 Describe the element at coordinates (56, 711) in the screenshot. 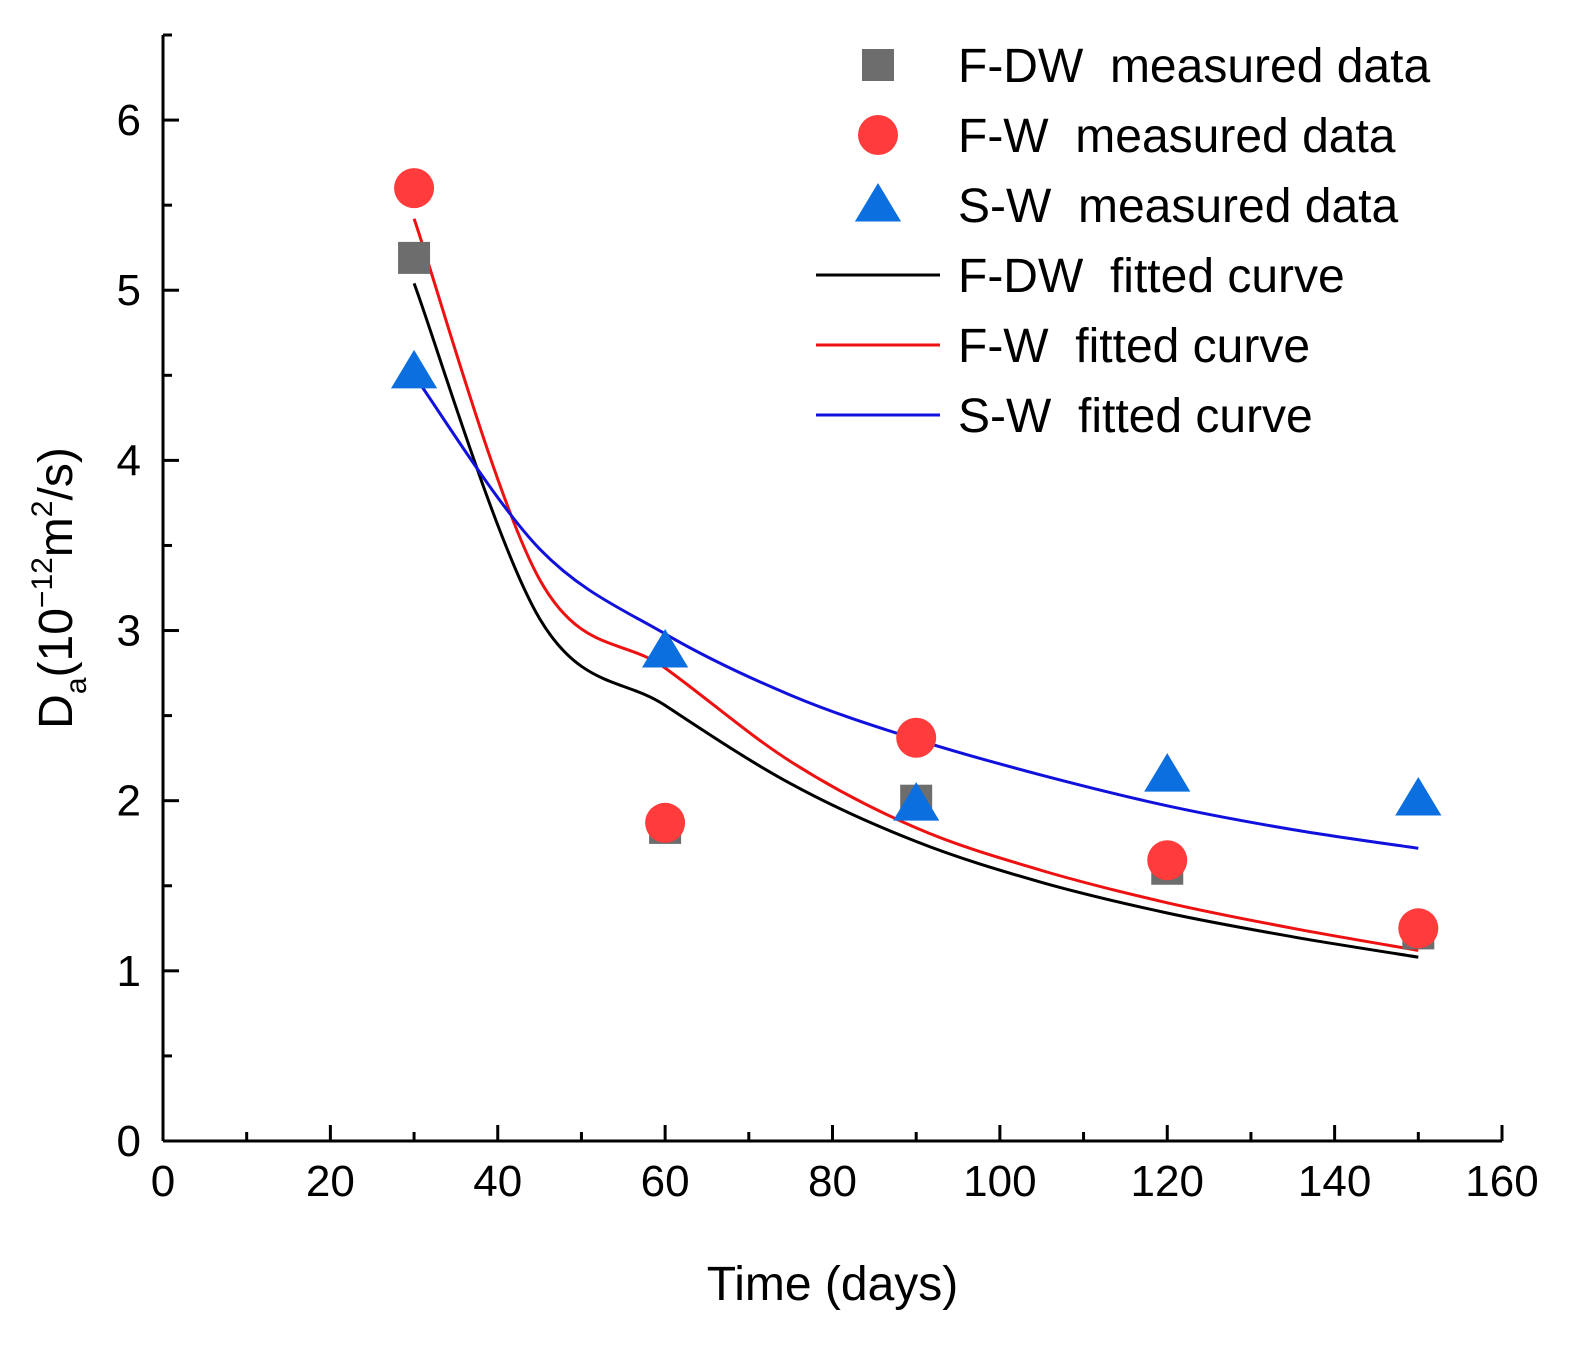

I see `y-axis-title-main: D` at that location.